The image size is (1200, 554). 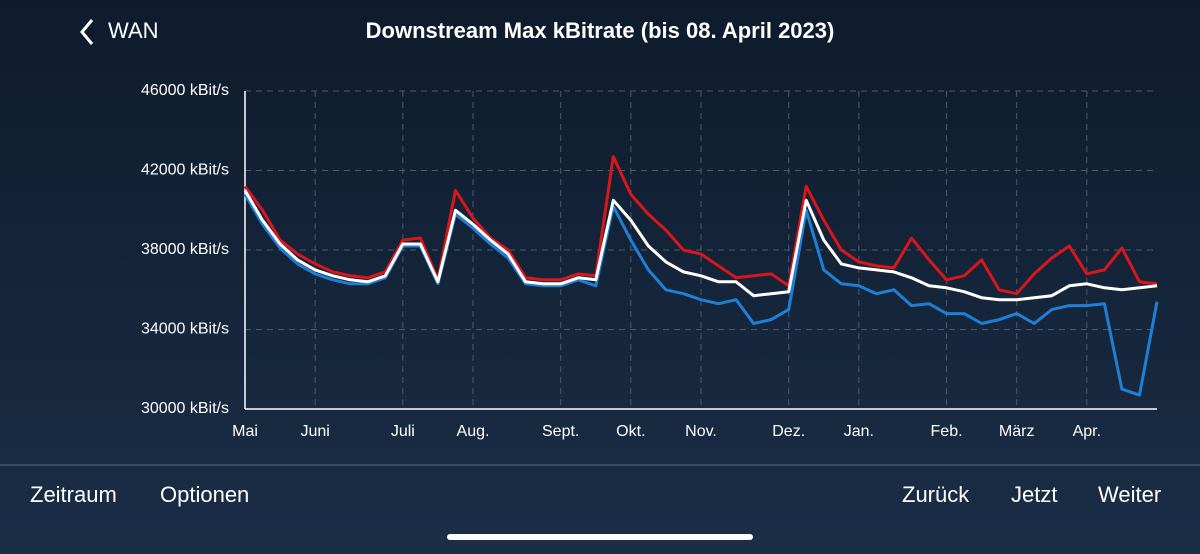 I want to click on y-tick-label: 34000 kBit/s, so click(x=185, y=329).